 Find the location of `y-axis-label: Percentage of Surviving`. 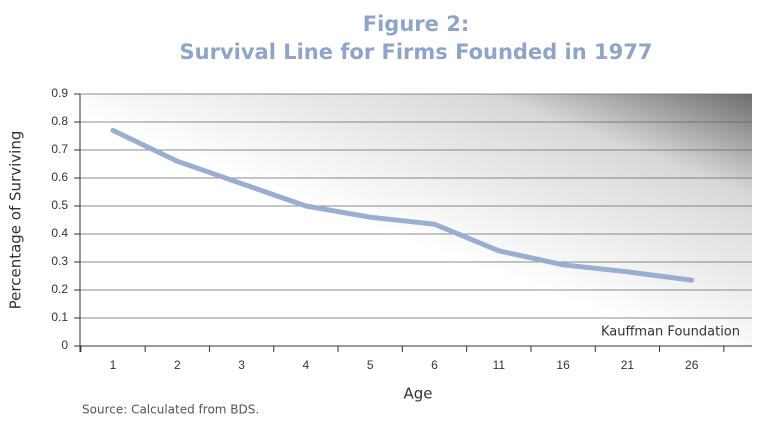

y-axis-label: Percentage of Surviving is located at coordinates (16, 220).